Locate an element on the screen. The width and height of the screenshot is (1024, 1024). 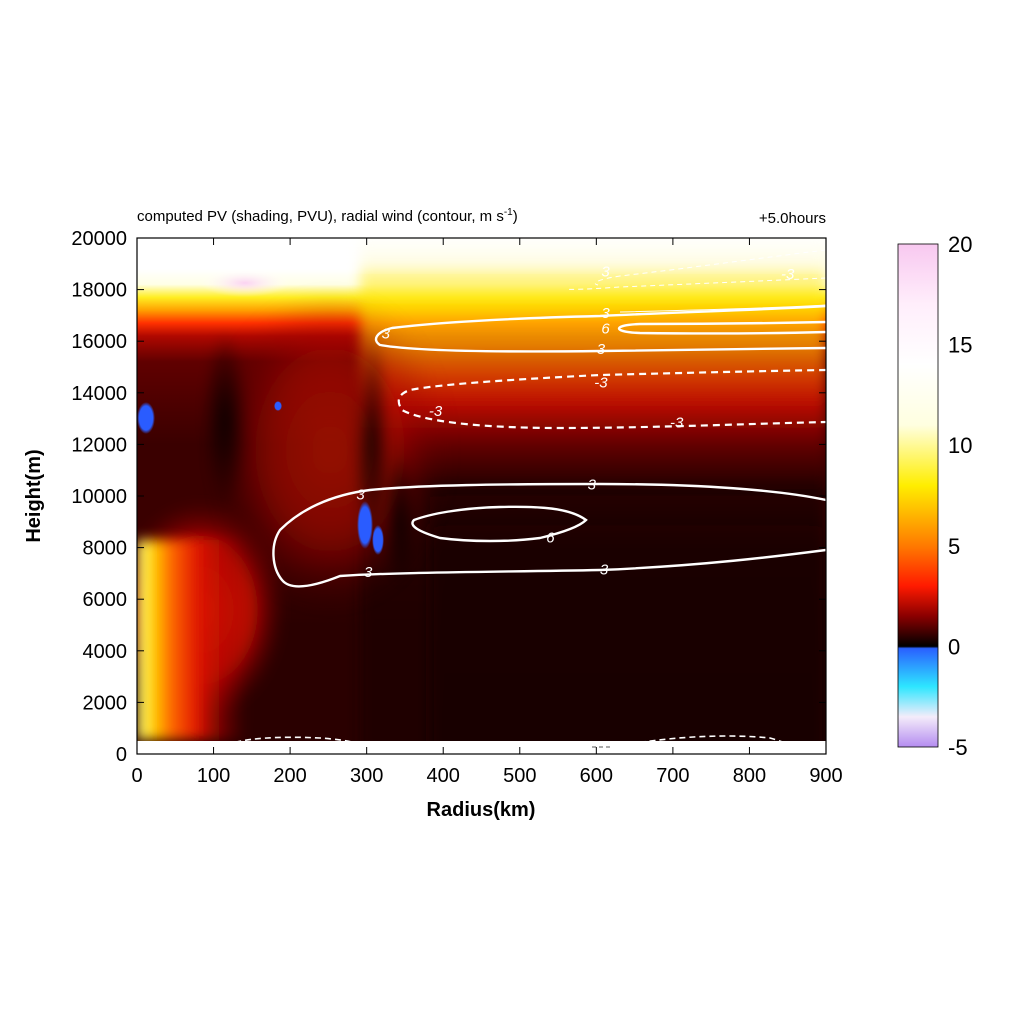
x-tick-label: 700 is located at coordinates (672, 776).